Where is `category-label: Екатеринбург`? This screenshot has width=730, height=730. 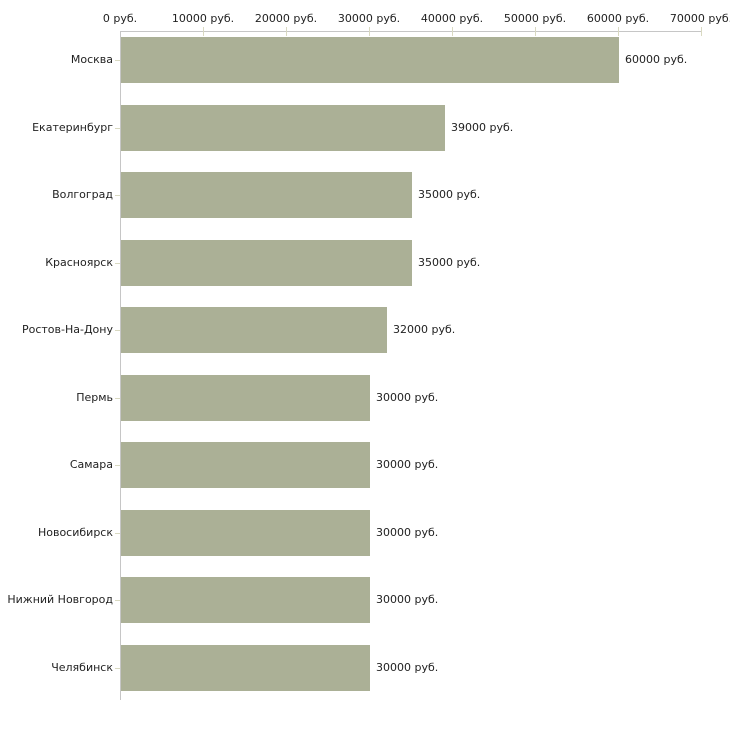 category-label: Екатеринбург is located at coordinates (72, 127).